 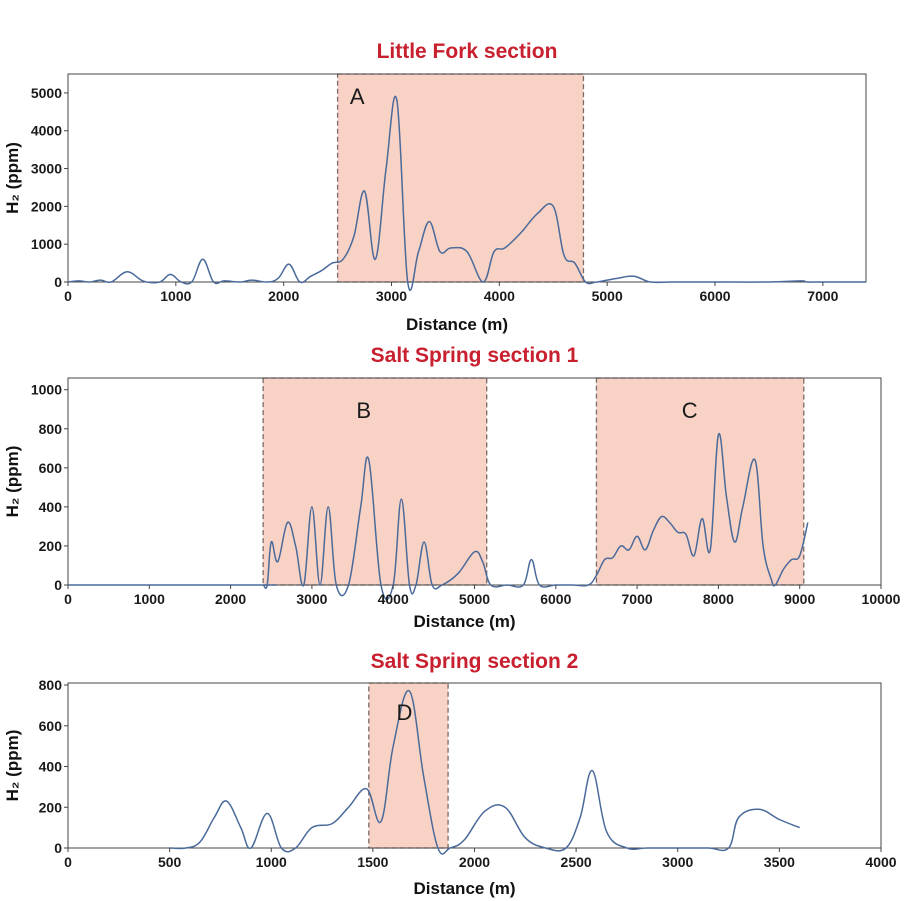 I want to click on x-tick-label: 500, so click(x=170, y=862).